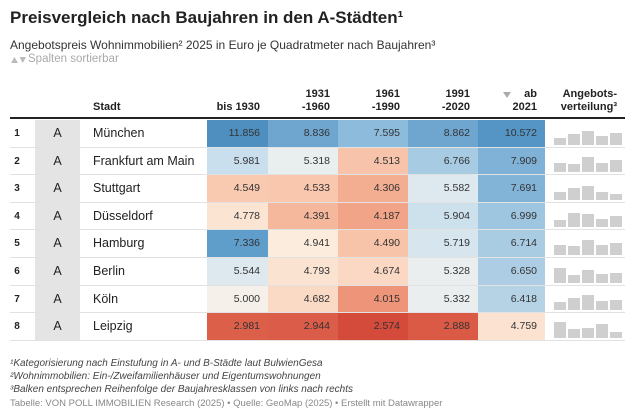 The height and width of the screenshot is (417, 630). Describe the element at coordinates (511, 216) in the screenshot. I see `price-cell: 6.999` at that location.